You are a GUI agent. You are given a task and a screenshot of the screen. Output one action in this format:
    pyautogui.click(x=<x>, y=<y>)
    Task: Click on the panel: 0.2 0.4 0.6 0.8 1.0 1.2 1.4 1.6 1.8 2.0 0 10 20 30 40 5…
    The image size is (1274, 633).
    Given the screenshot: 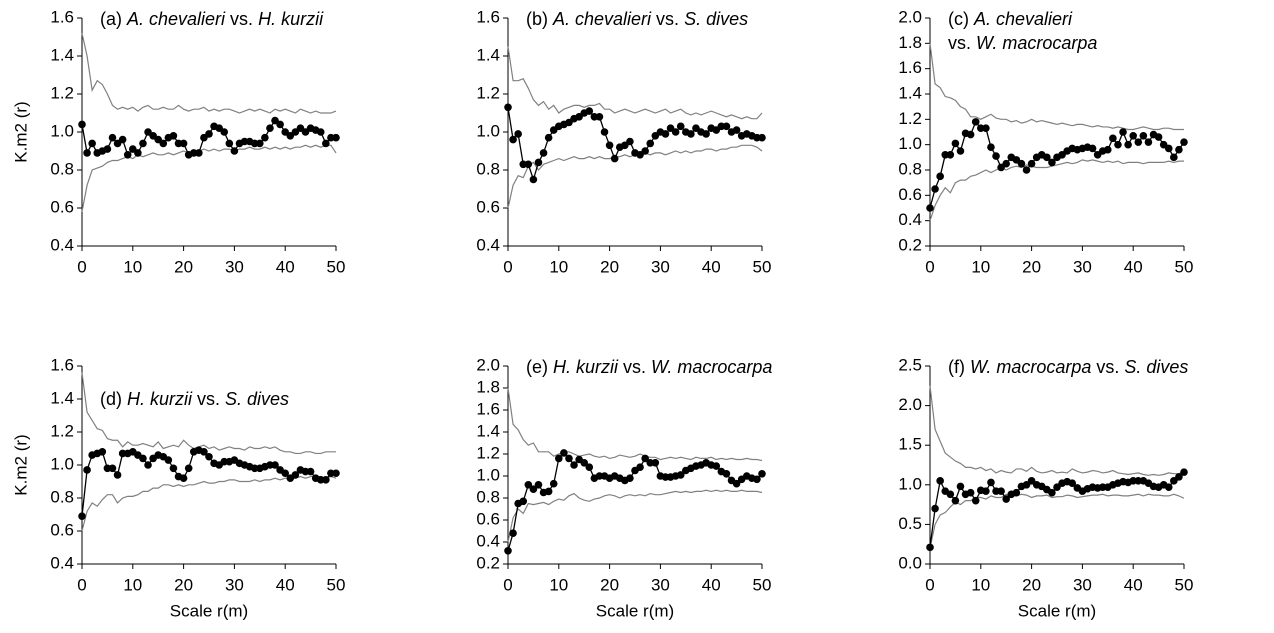 What is the action you would take?
    pyautogui.click(x=624, y=487)
    